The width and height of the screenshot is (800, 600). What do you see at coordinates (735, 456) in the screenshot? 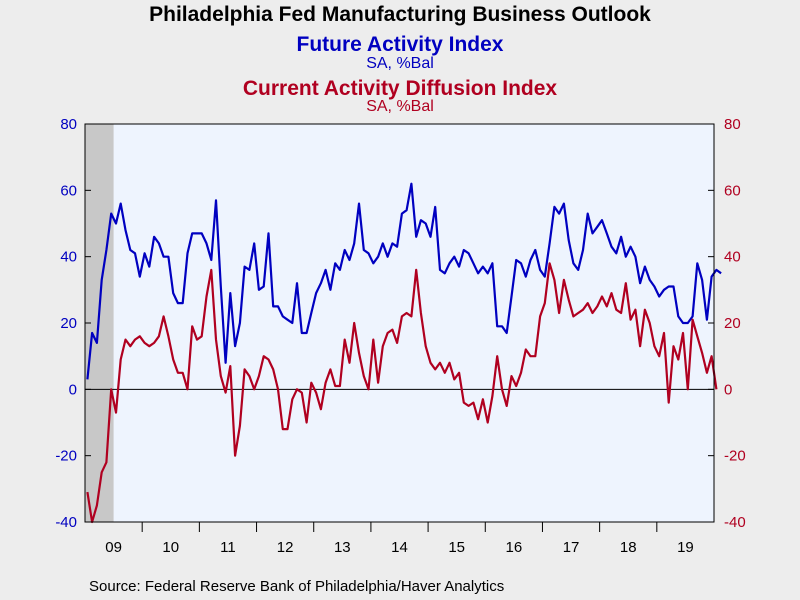
I see `right-tick-label: -20` at bounding box center [735, 456].